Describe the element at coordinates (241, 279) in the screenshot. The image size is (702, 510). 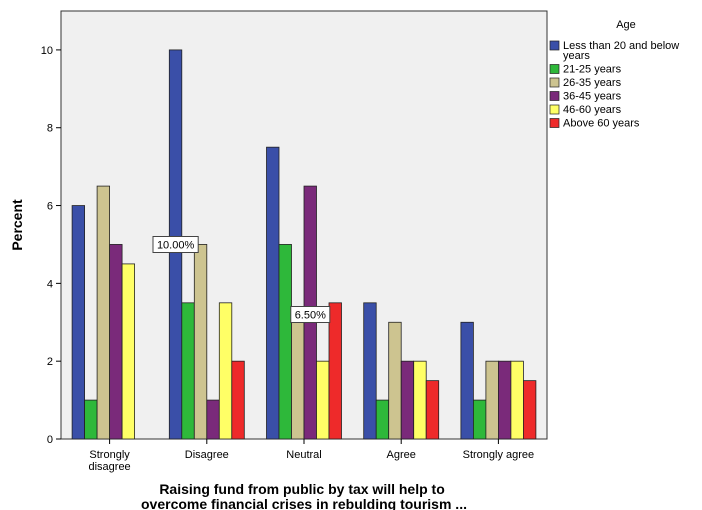
I see `annotations: 10.00% 6.50%` at that location.